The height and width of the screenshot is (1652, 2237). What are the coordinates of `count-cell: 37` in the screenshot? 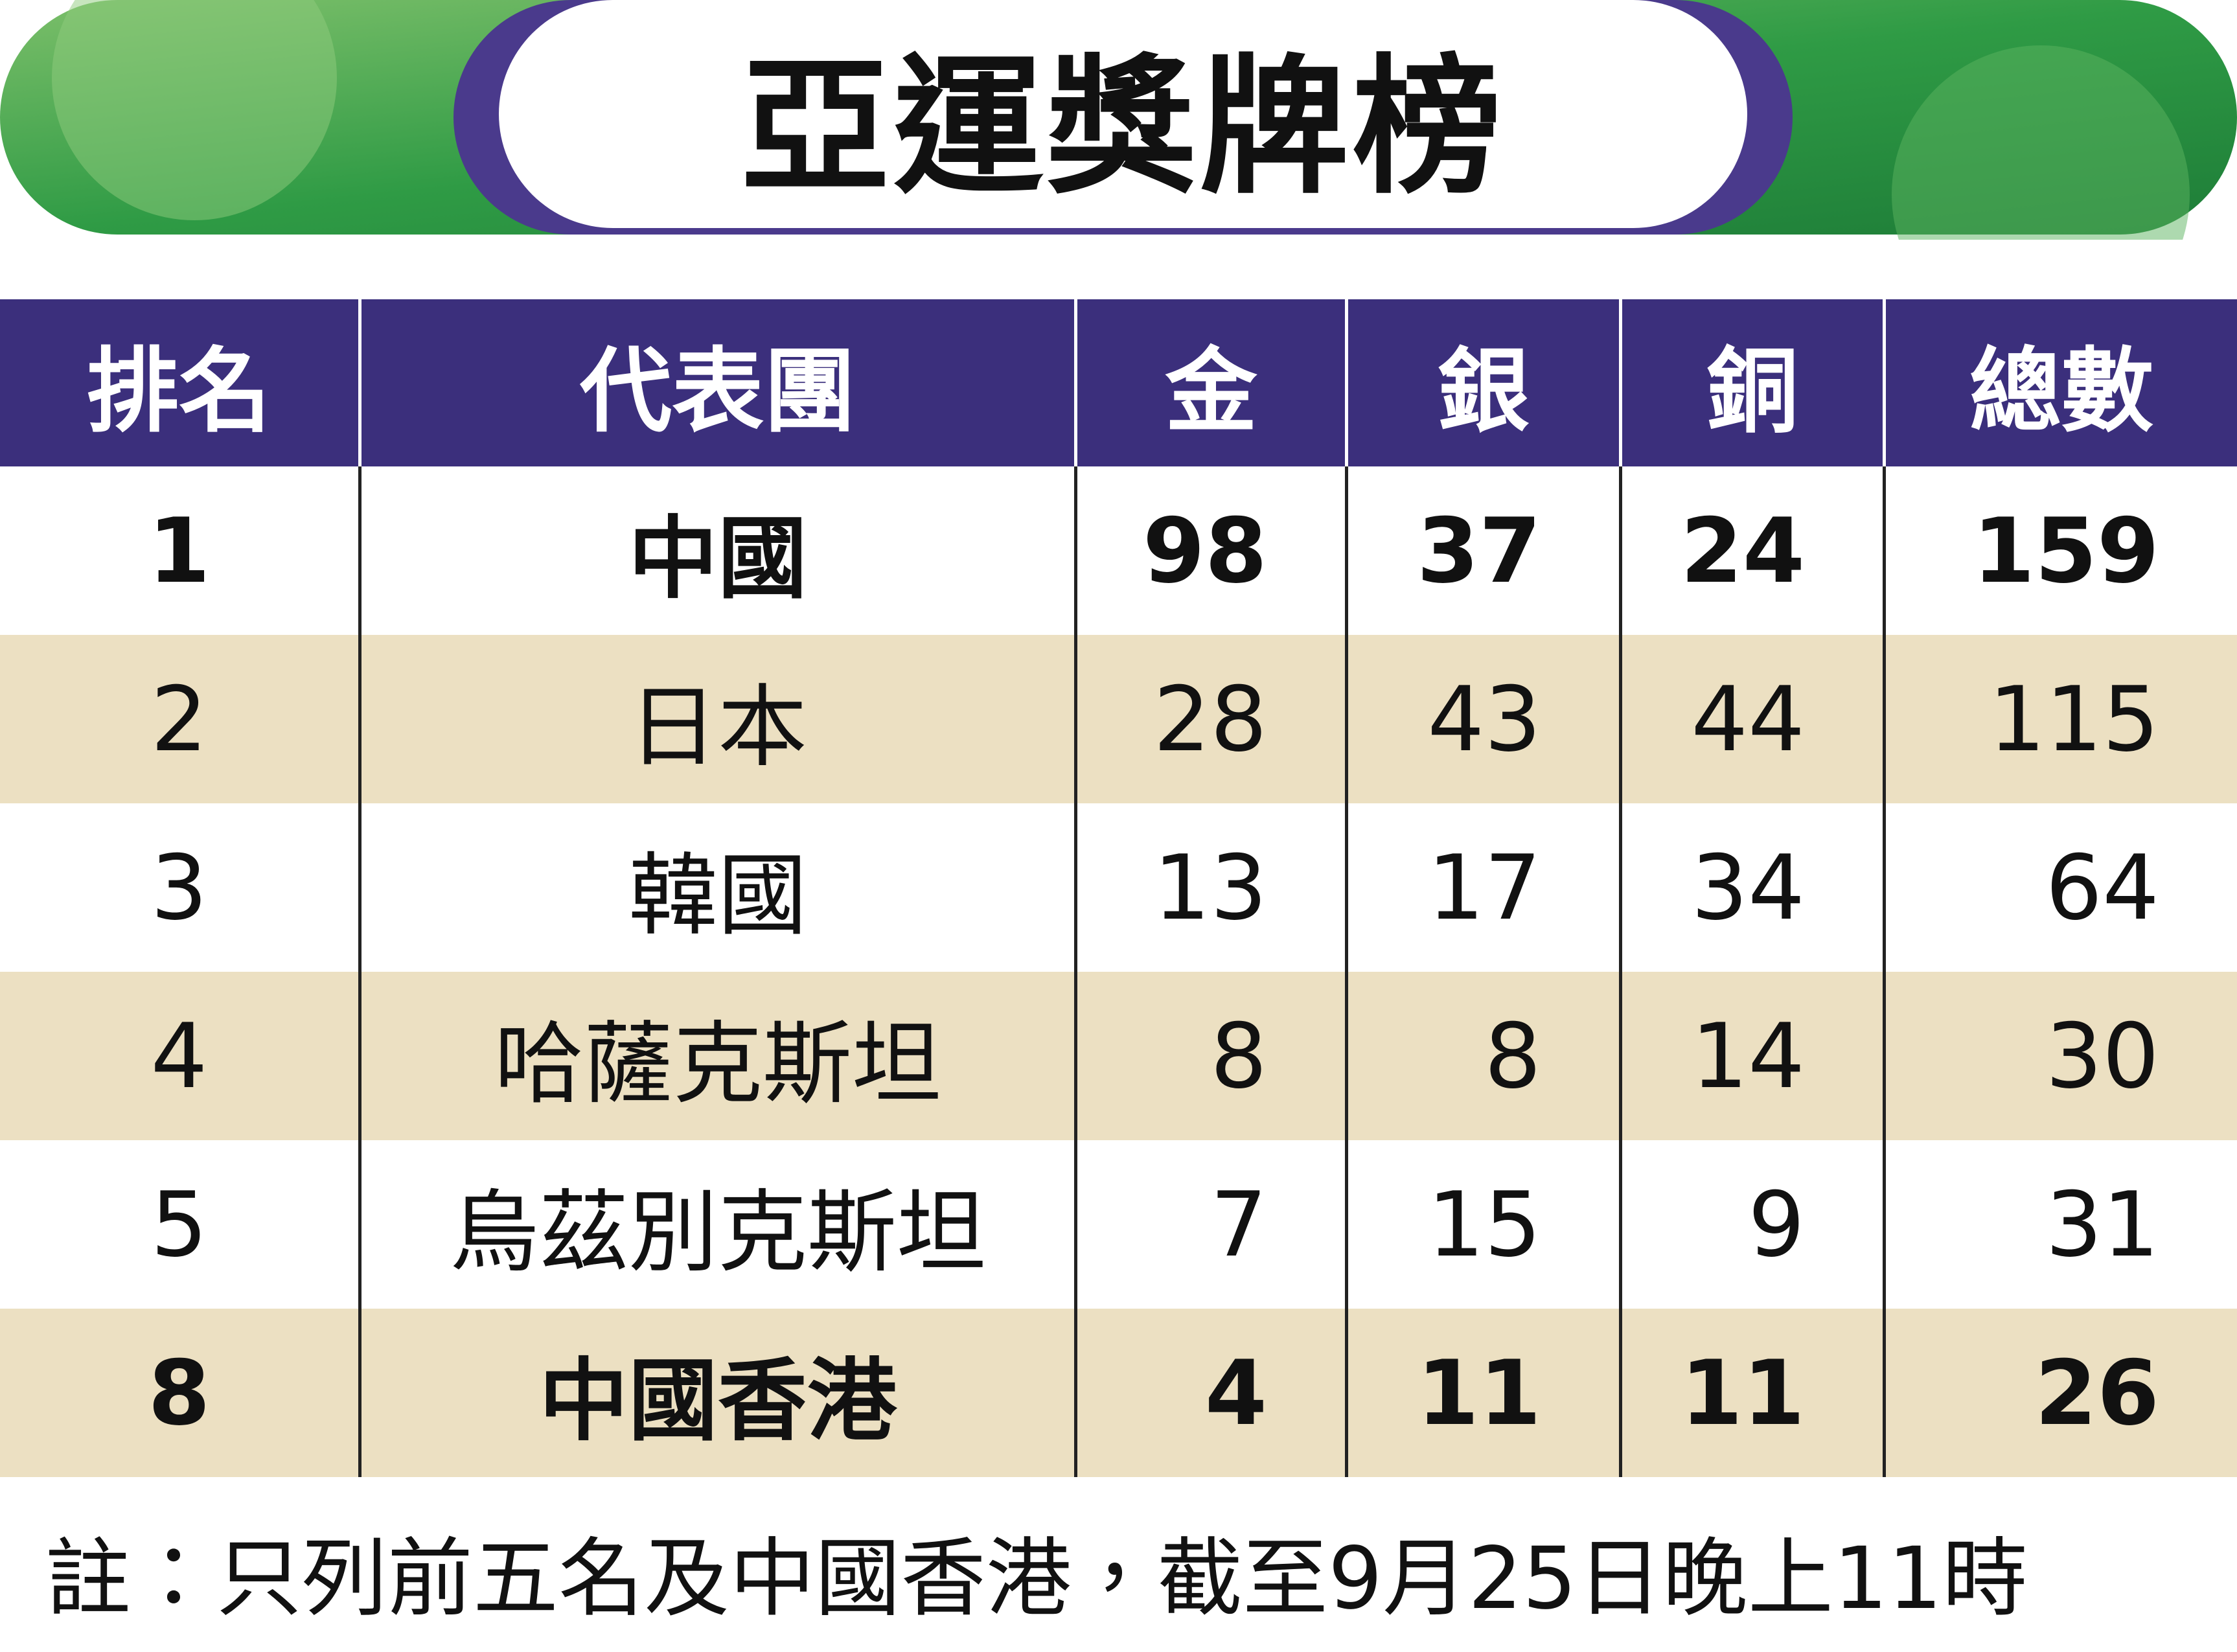 It's located at (1482, 550).